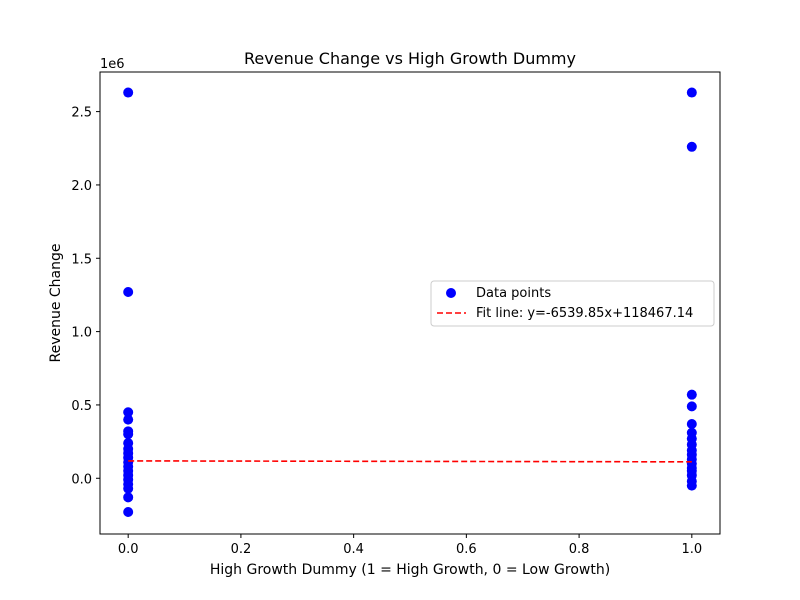 Image resolution: width=800 pixels, height=600 pixels. I want to click on fit-line, so click(410, 461).